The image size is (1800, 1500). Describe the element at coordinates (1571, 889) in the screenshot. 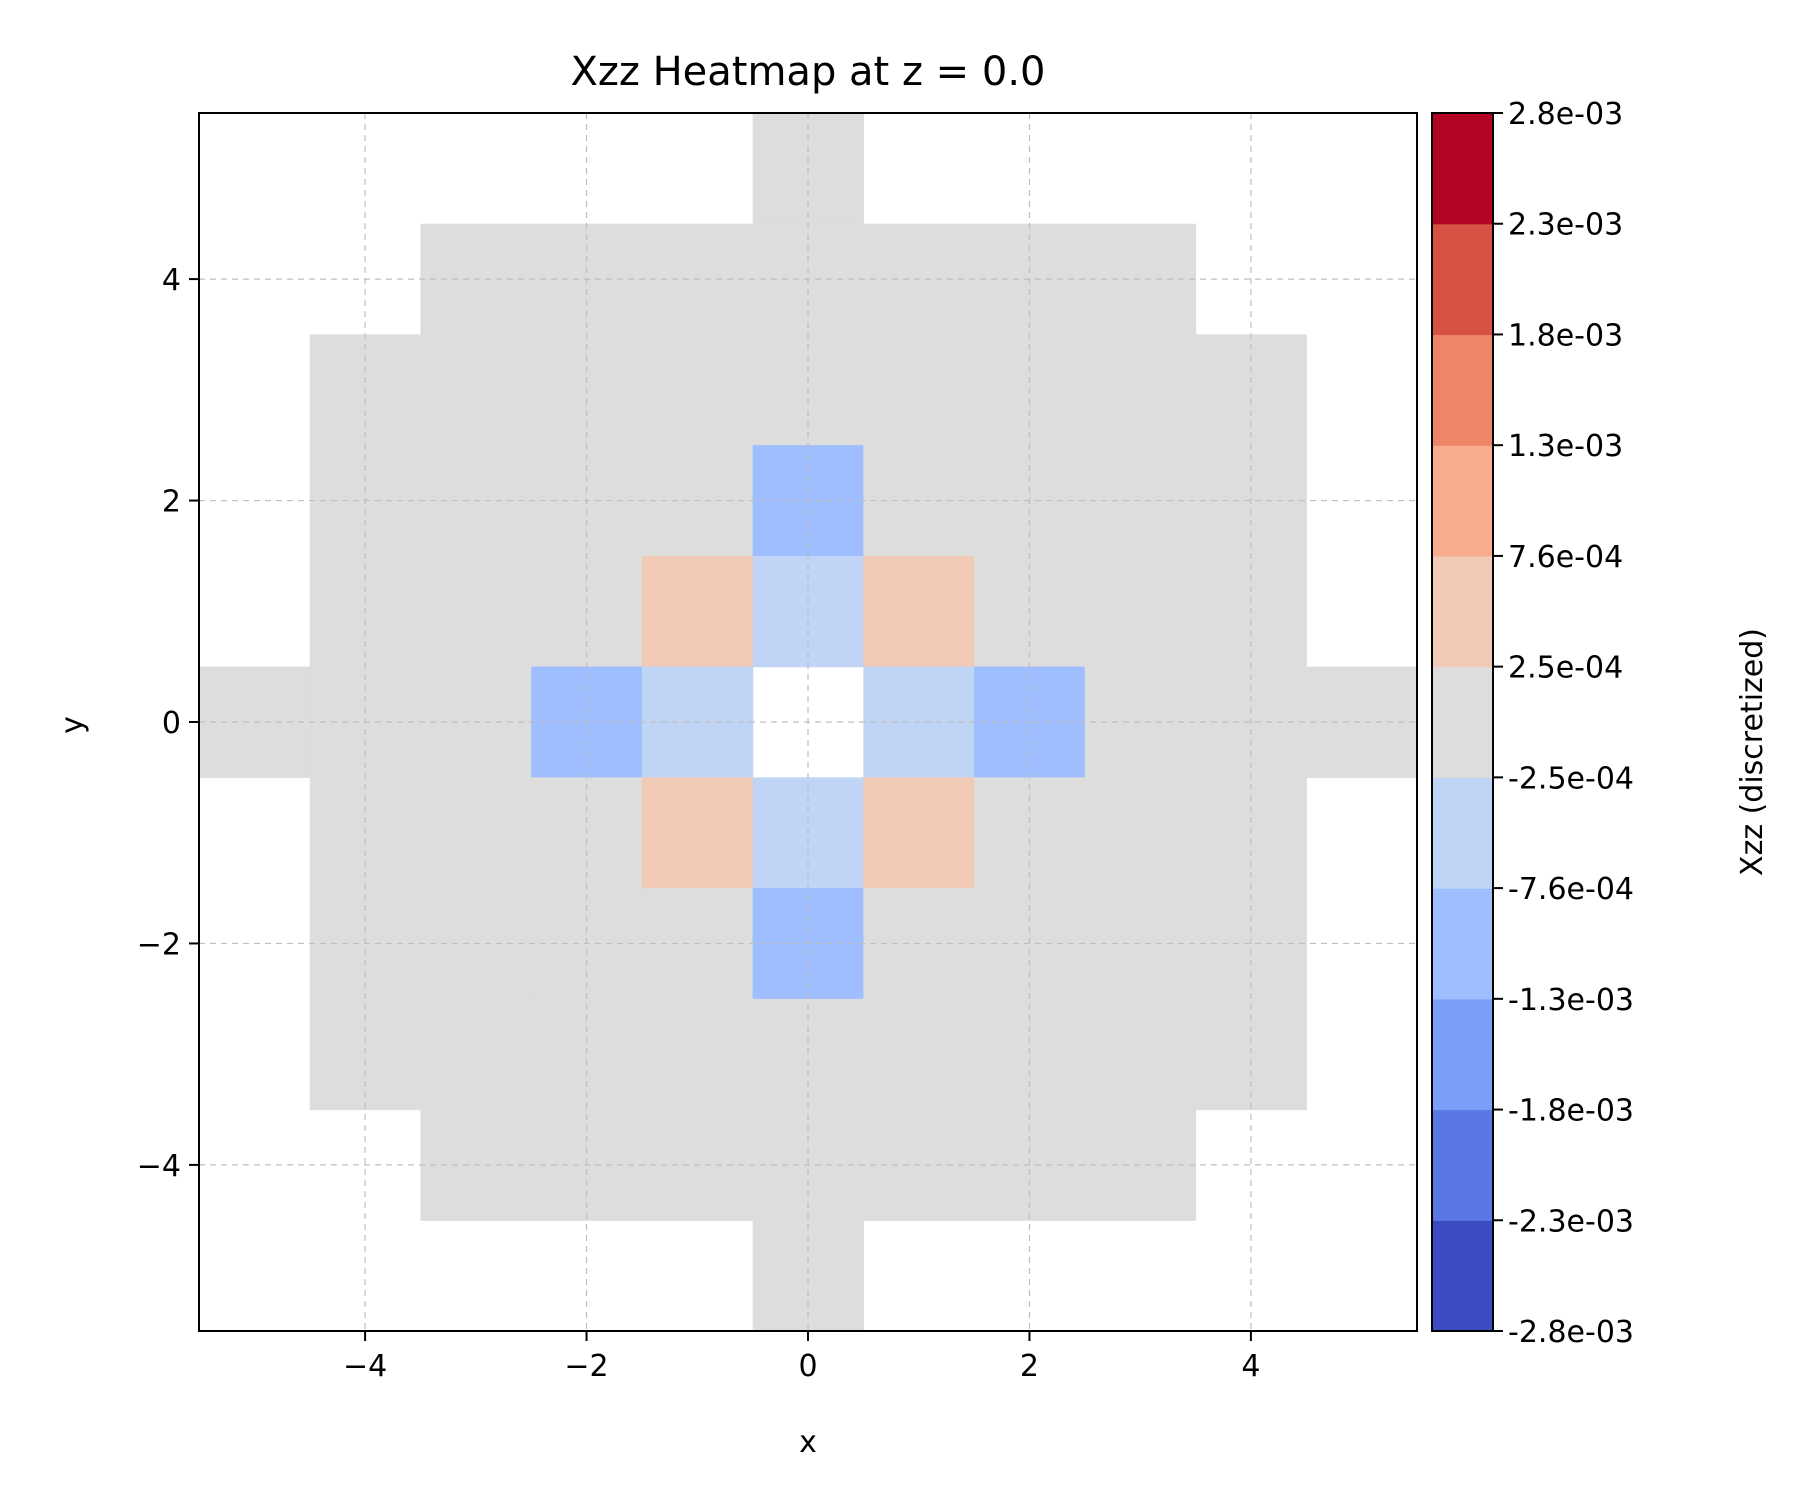

I see `colorbar-tick-label: -7.6e-04` at that location.